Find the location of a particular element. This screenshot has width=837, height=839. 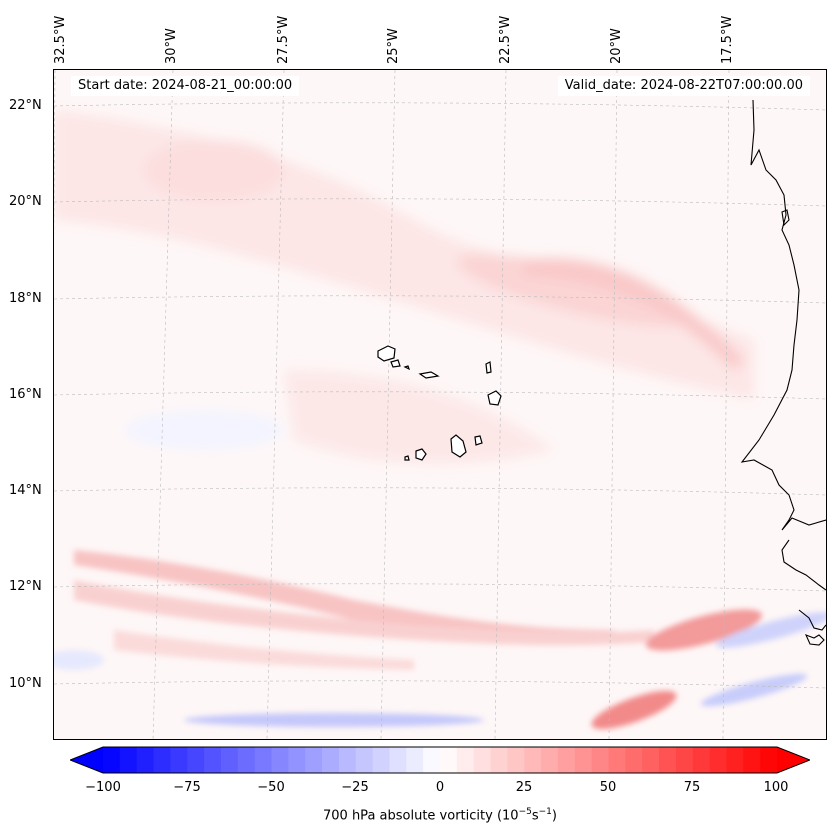

guinea-coast is located at coordinates (812, 620).